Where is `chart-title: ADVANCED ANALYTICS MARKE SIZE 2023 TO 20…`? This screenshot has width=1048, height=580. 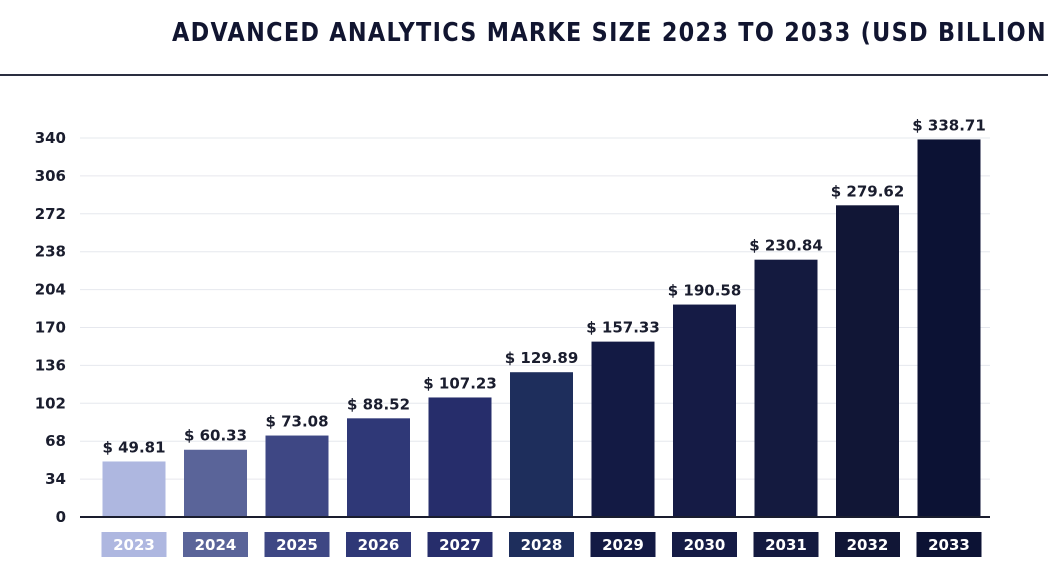 chart-title: ADVANCED ANALYTICS MARKE SIZE 2023 TO 20… is located at coordinates (610, 33).